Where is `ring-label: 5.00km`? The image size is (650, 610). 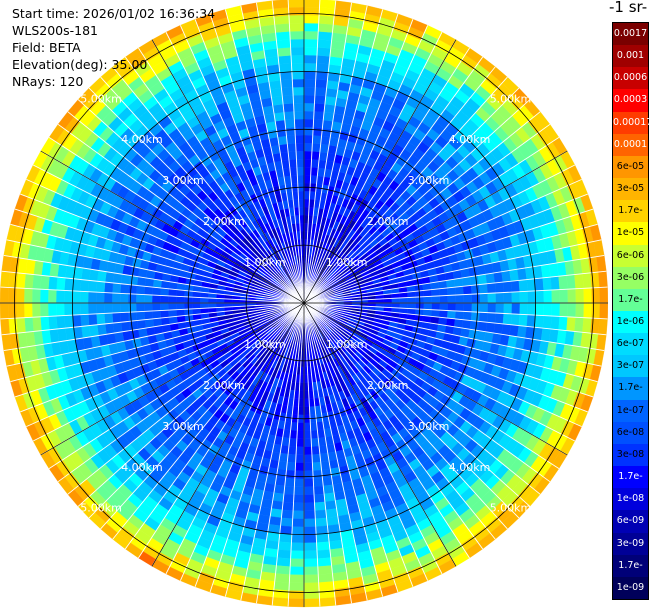
ring-label: 5.00km is located at coordinates (101, 98).